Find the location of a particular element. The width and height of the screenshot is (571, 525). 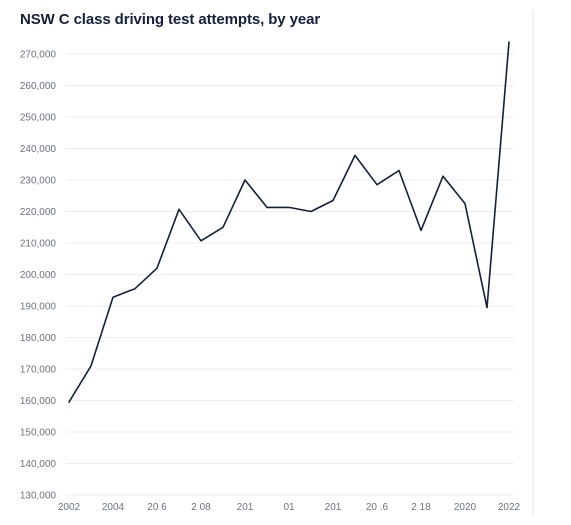

y-tick-label: 130,000 is located at coordinates (38, 496).